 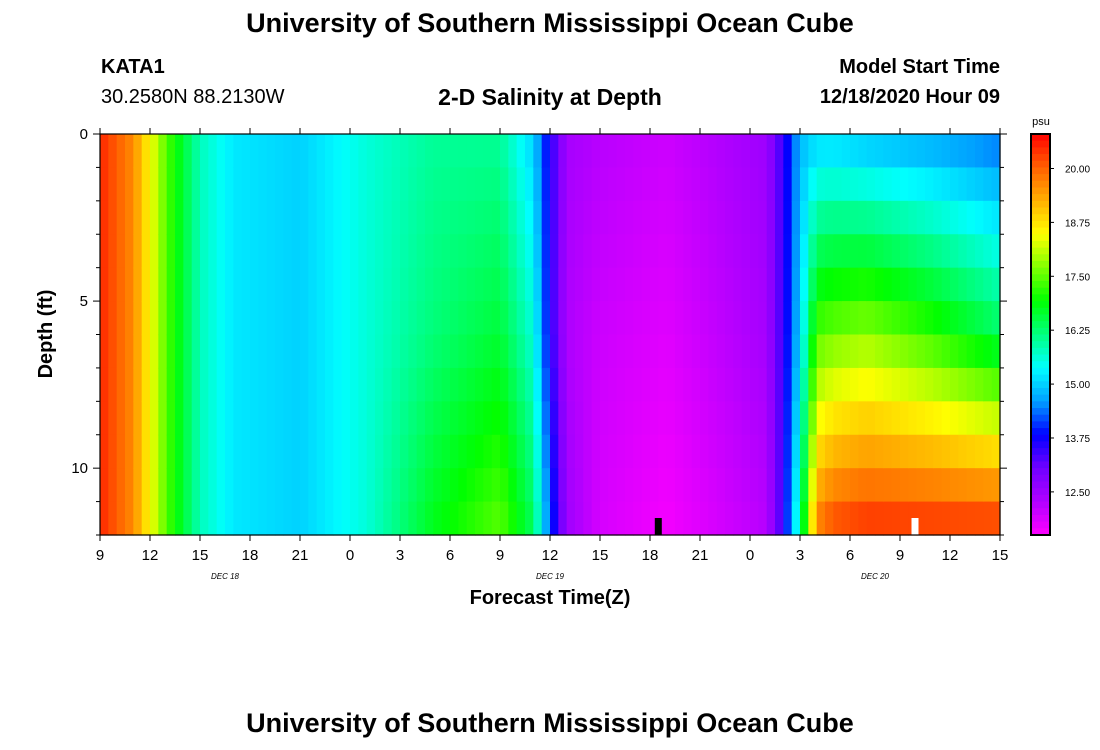 What do you see at coordinates (100, 555) in the screenshot?
I see `x-tick-label: 9` at bounding box center [100, 555].